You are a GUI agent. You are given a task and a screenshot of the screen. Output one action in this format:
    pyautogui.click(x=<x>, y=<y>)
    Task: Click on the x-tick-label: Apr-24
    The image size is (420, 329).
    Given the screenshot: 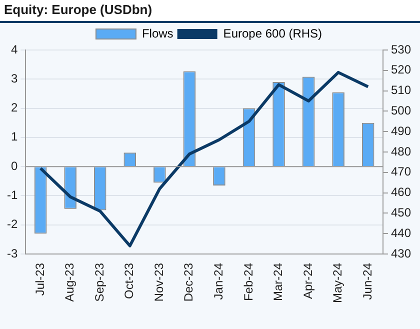 What is the action you would take?
    pyautogui.click(x=307, y=281)
    